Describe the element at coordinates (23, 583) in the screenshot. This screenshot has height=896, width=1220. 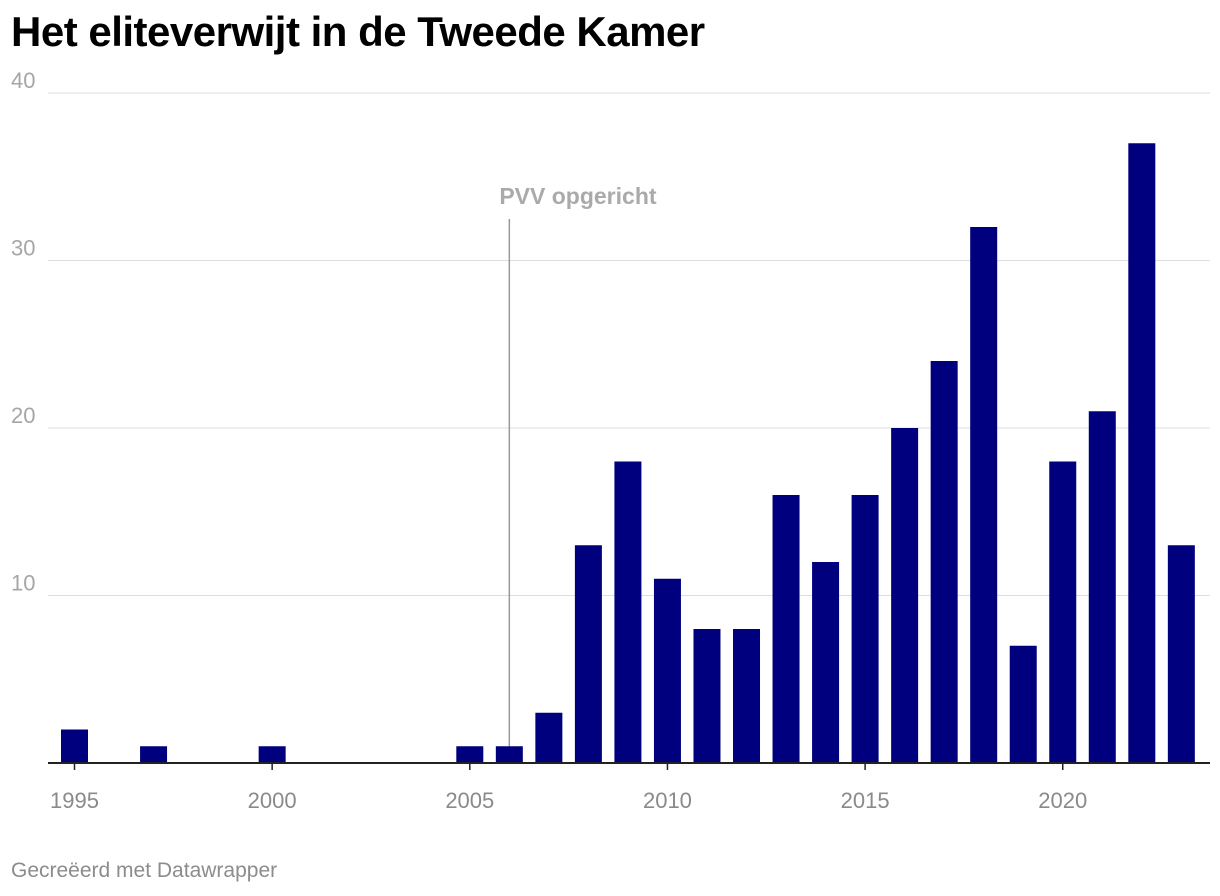
I see `y-tick-label-10: 10` at that location.